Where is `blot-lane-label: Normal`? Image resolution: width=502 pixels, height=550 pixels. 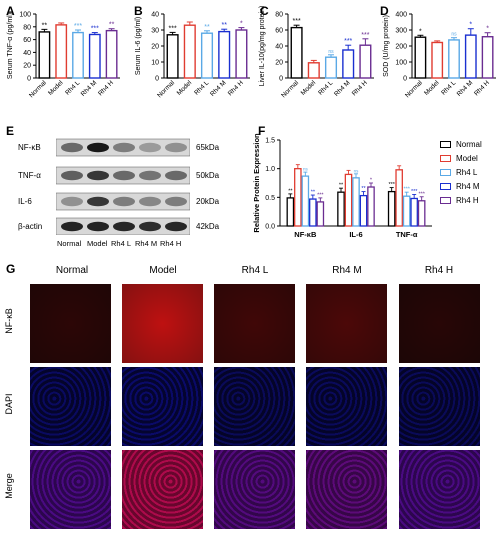 blot-lane-label: Normal is located at coordinates (69, 243).